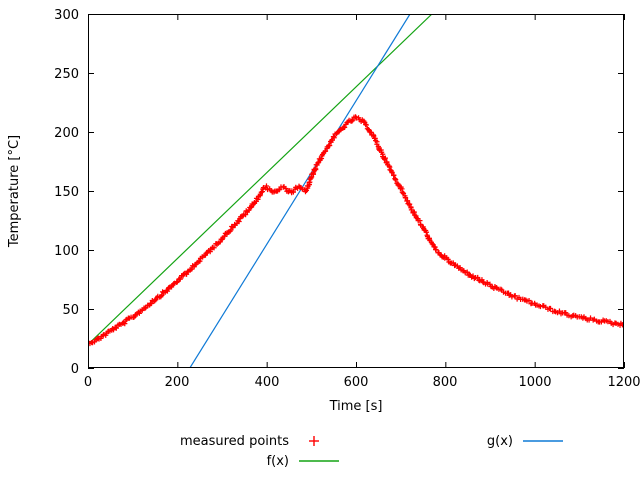 The height and width of the screenshot is (480, 640). I want to click on y-tick-labels: 0 50 100 150 200 250 300, so click(66, 192).